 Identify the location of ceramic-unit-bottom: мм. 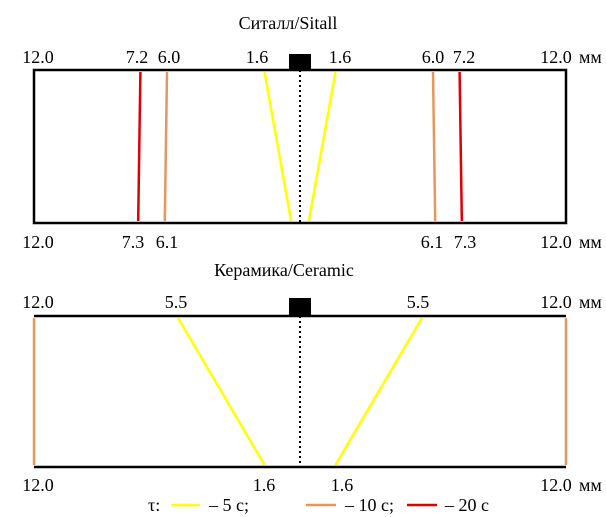
(590, 485).